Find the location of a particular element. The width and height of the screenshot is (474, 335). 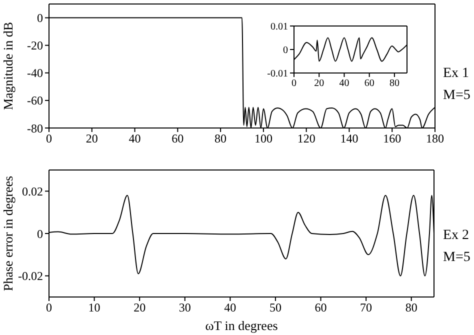

x-tick-label: 140 is located at coordinates (349, 139).